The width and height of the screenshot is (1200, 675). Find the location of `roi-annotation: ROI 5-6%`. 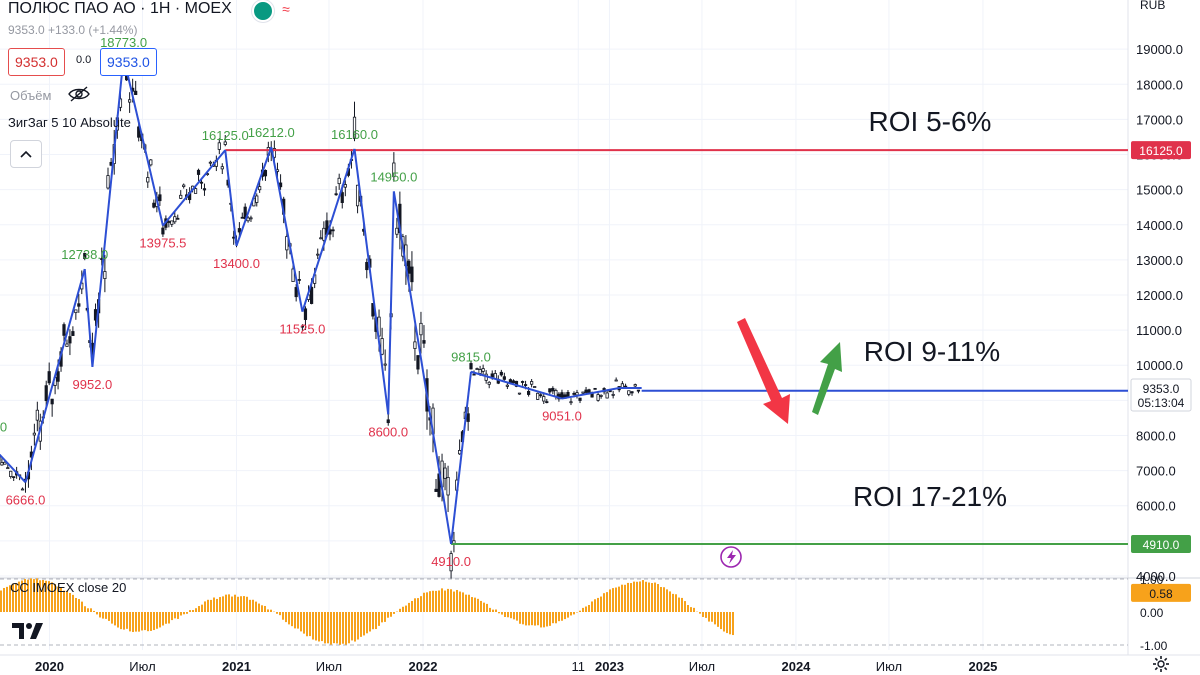

roi-annotation: ROI 5-6% is located at coordinates (930, 121).